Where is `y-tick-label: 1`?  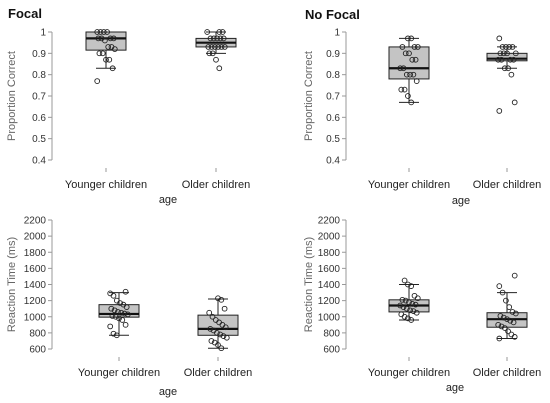 y-tick-label: 1 is located at coordinates (337, 33).